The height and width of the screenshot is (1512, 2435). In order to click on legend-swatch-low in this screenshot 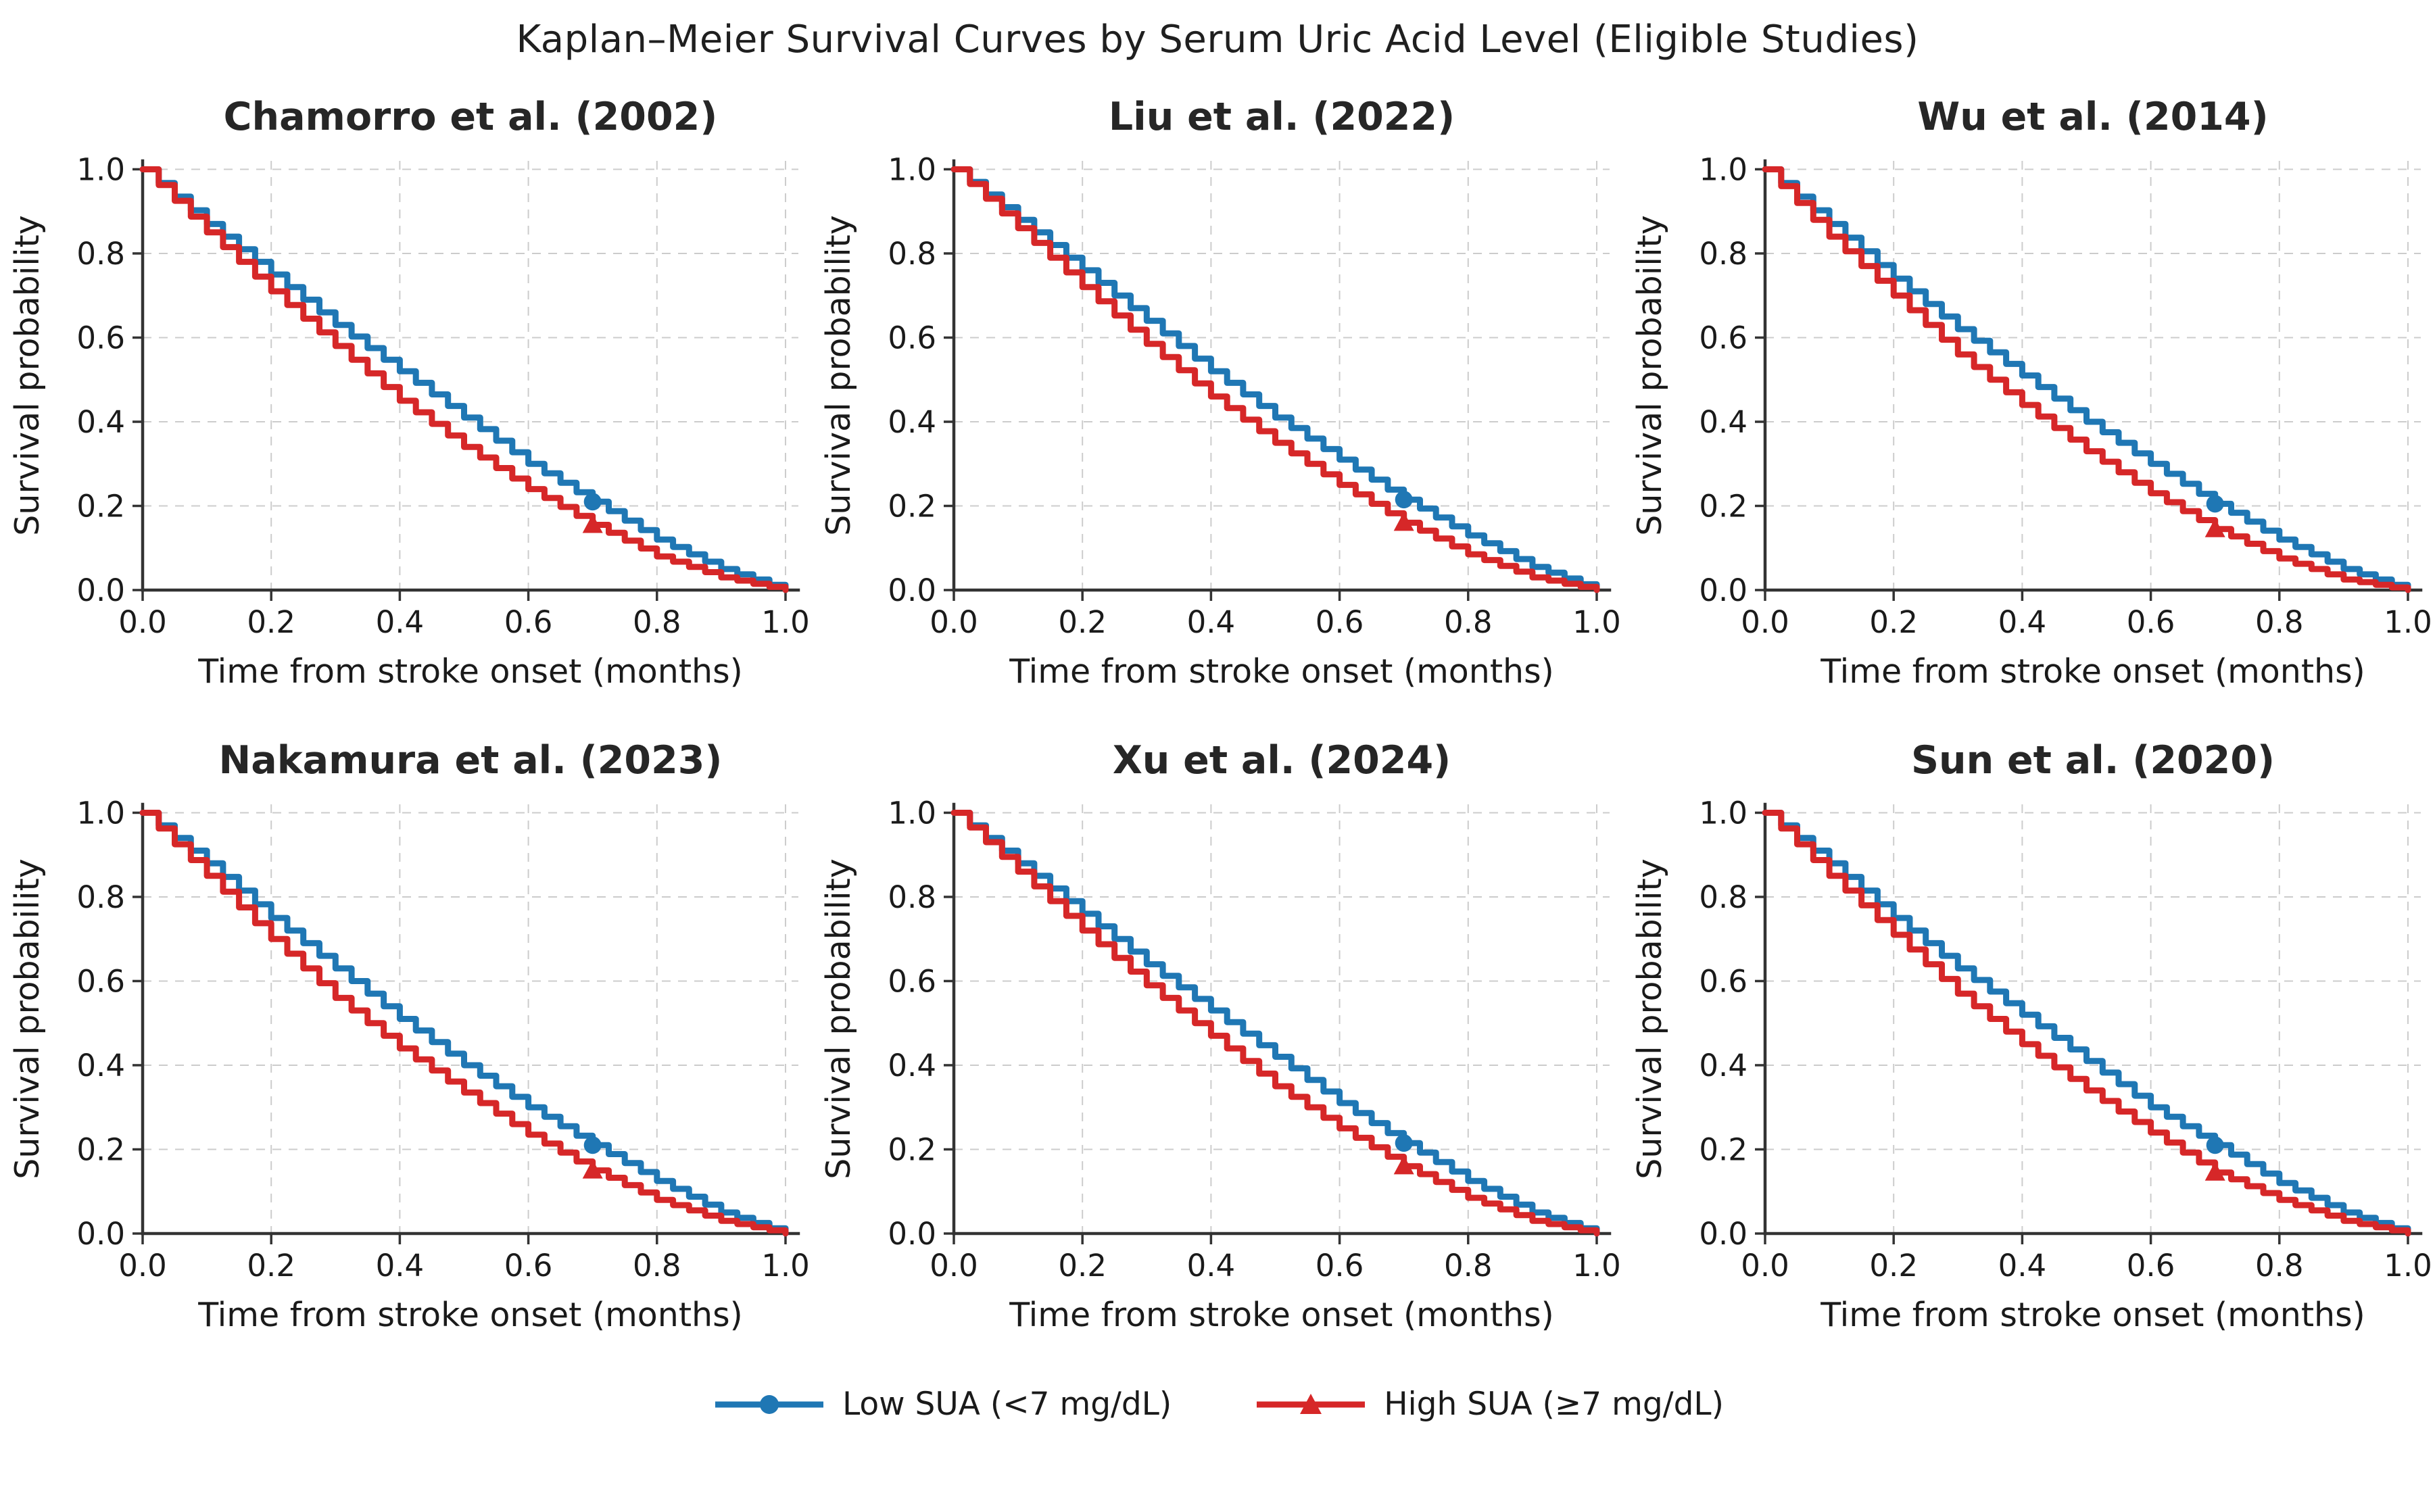, I will do `click(769, 1404)`.